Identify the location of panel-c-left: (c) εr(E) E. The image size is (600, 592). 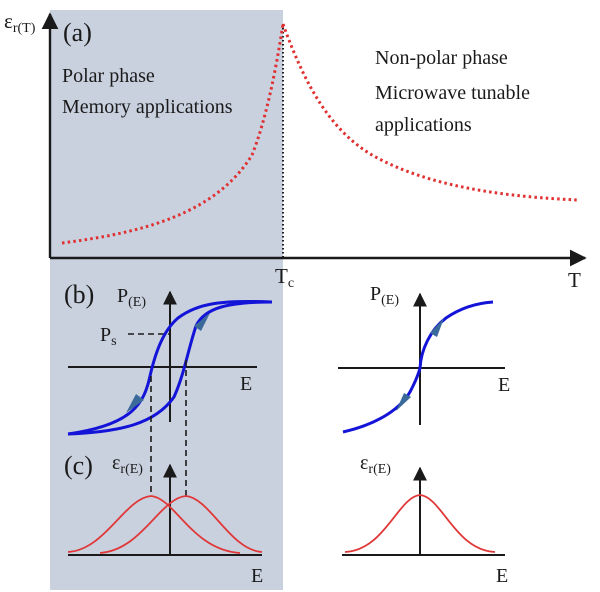
(163, 519).